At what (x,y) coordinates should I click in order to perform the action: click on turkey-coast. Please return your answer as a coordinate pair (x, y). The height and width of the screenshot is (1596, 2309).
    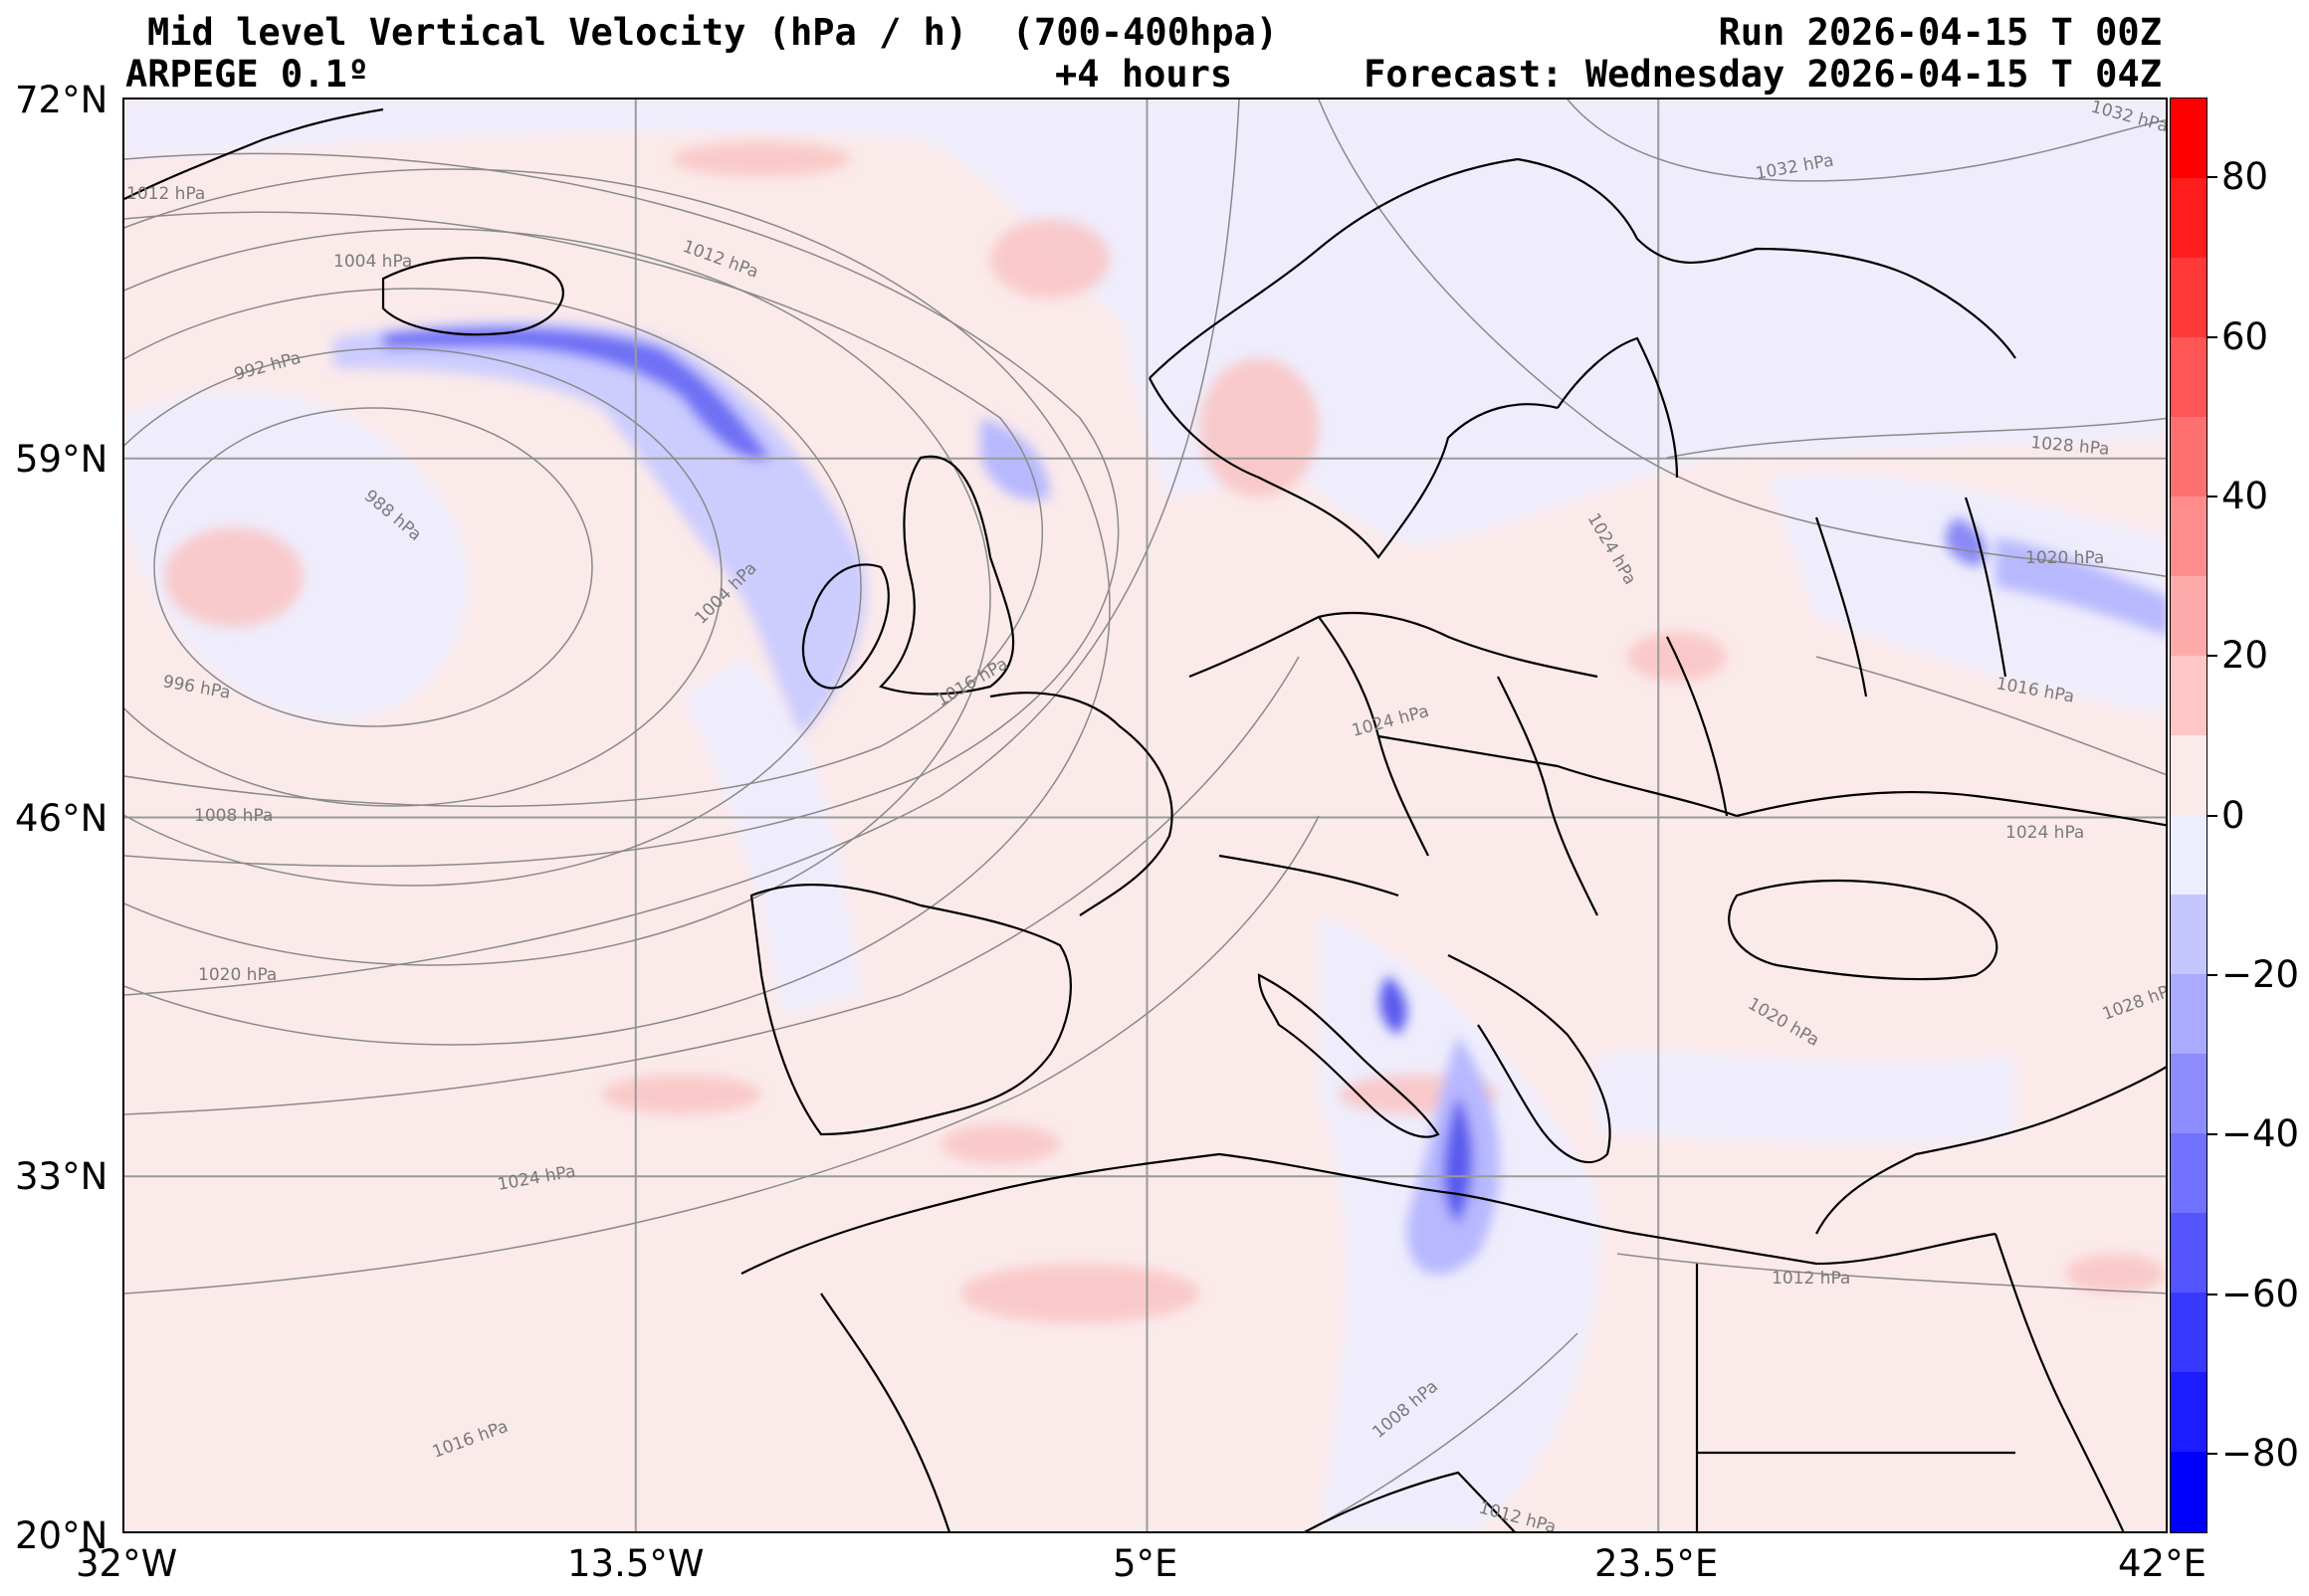
    Looking at the image, I should click on (1991, 1151).